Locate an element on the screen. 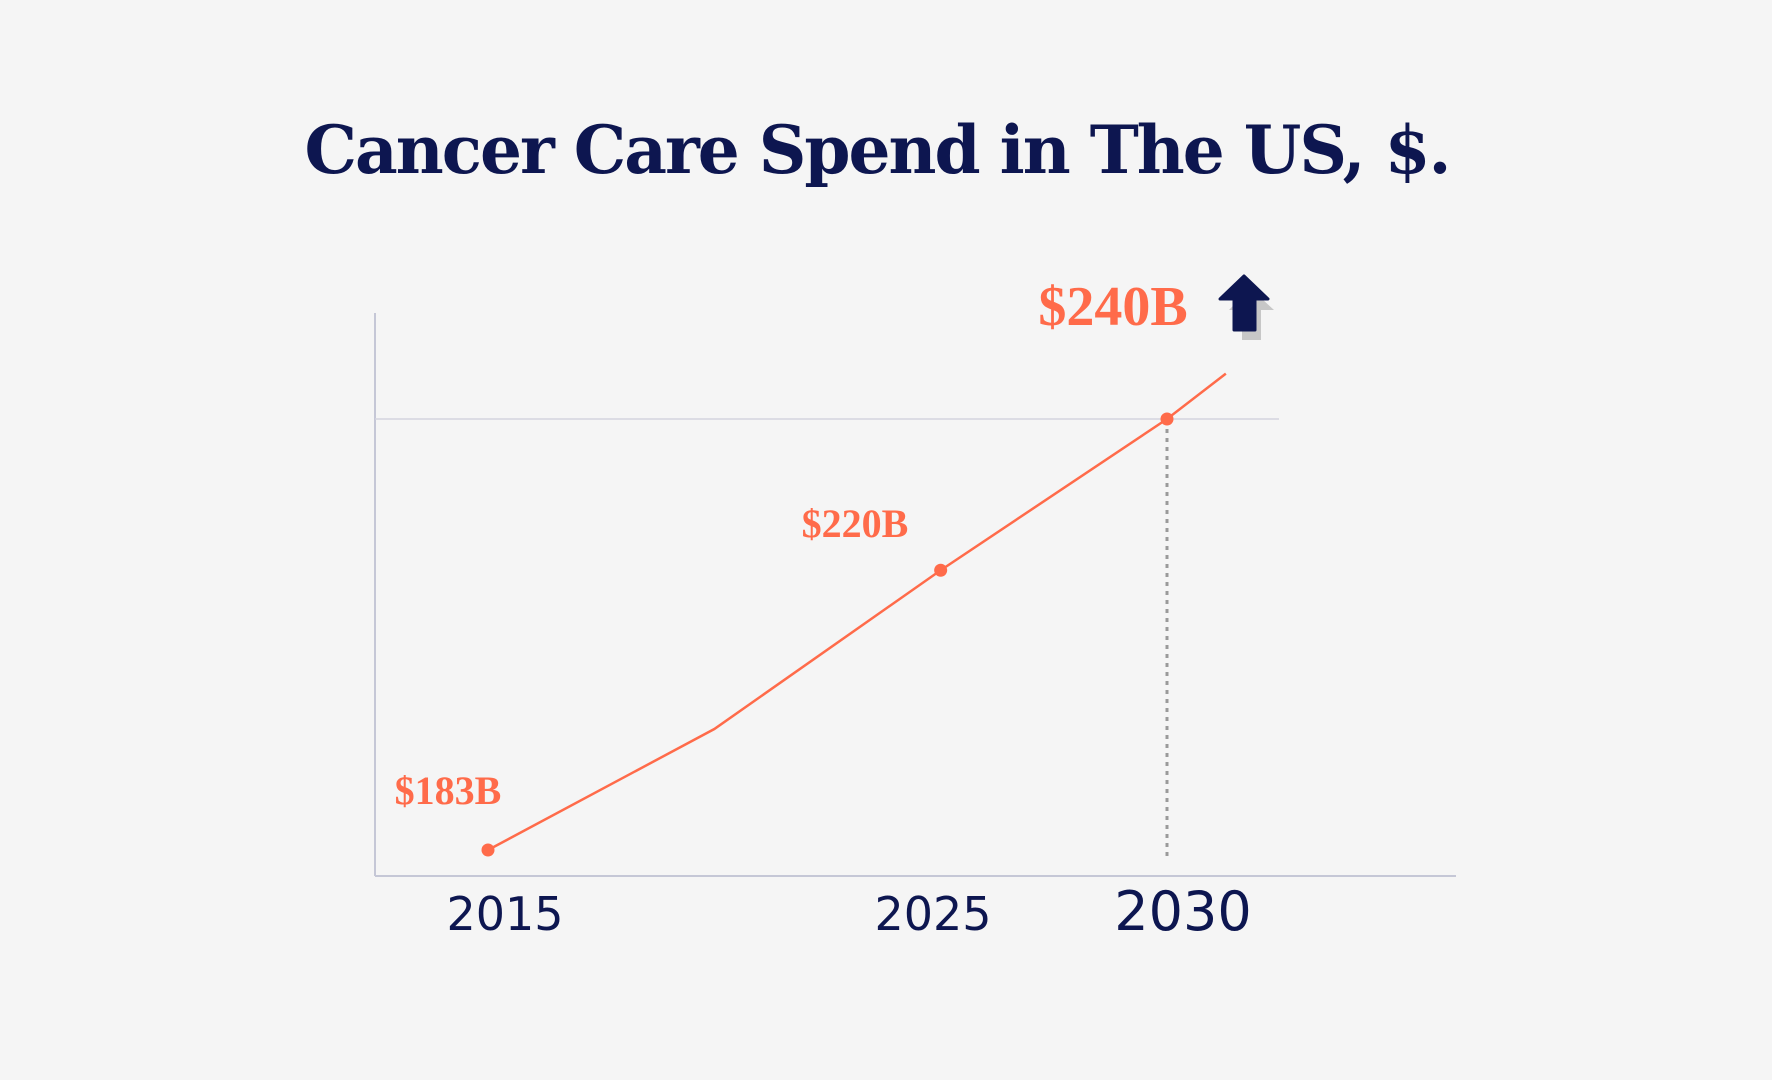  arrow-up-icon is located at coordinates (1246, 307).